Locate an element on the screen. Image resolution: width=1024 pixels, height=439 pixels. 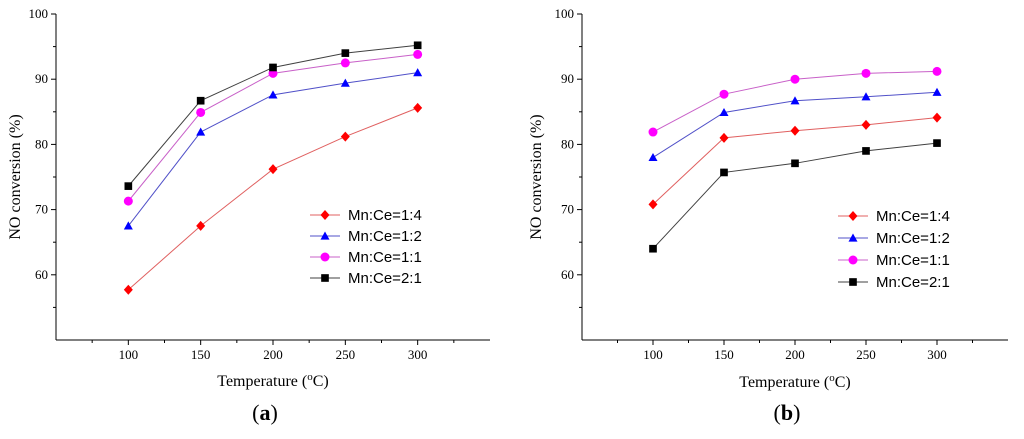
panel-label-letter: b is located at coordinates (787, 412).